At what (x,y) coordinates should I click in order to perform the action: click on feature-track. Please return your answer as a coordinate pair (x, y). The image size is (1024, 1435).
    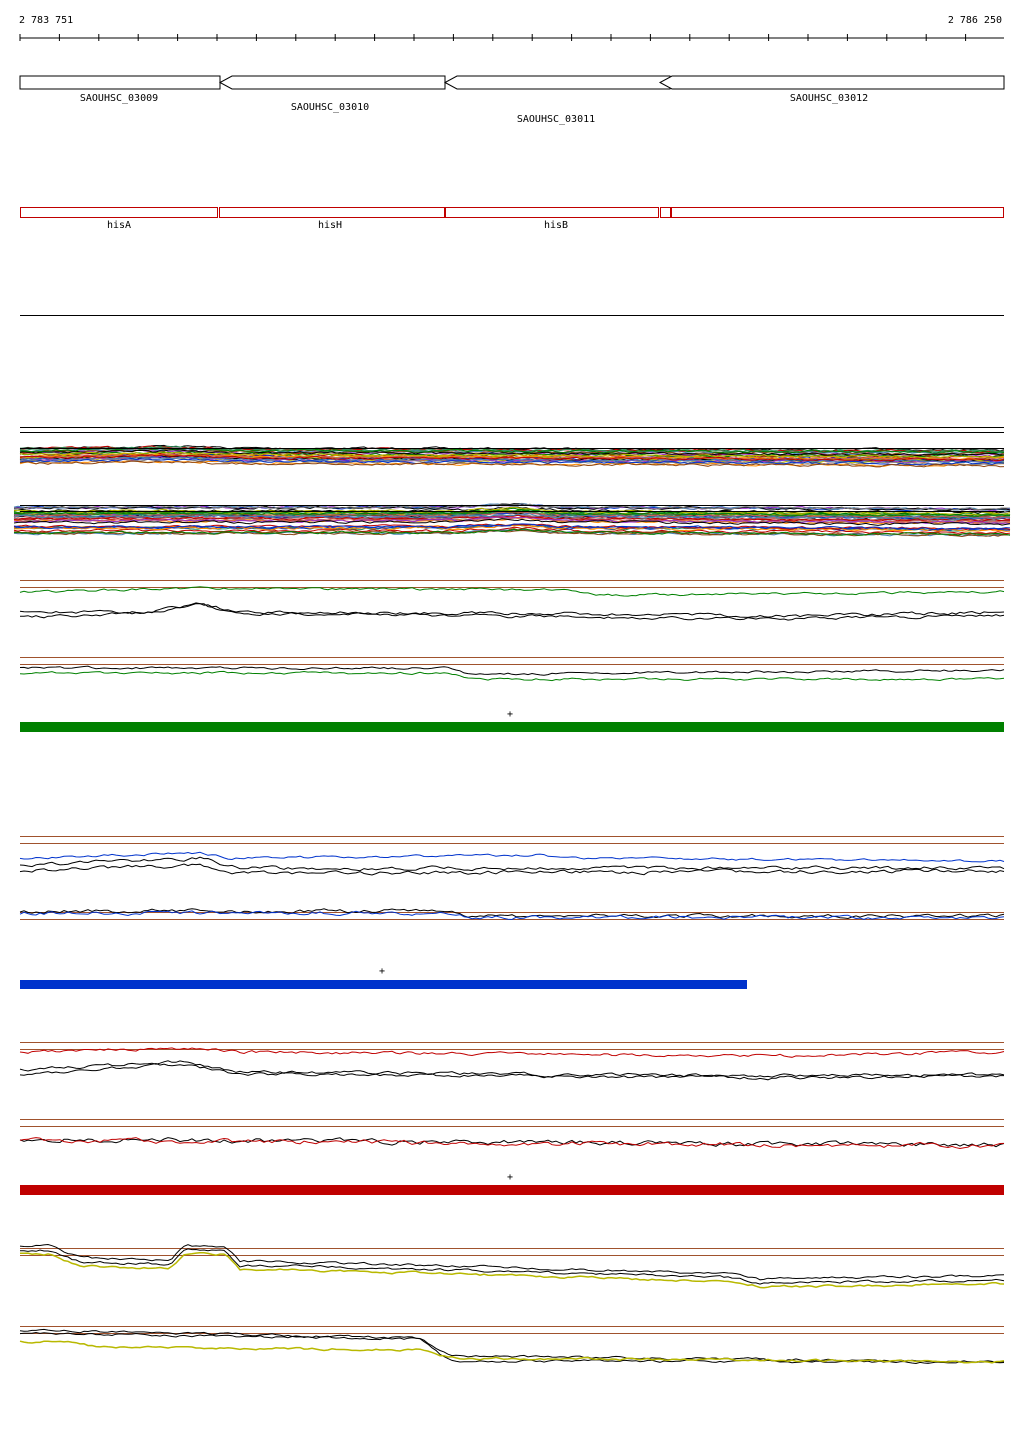
    Looking at the image, I should click on (512, 212).